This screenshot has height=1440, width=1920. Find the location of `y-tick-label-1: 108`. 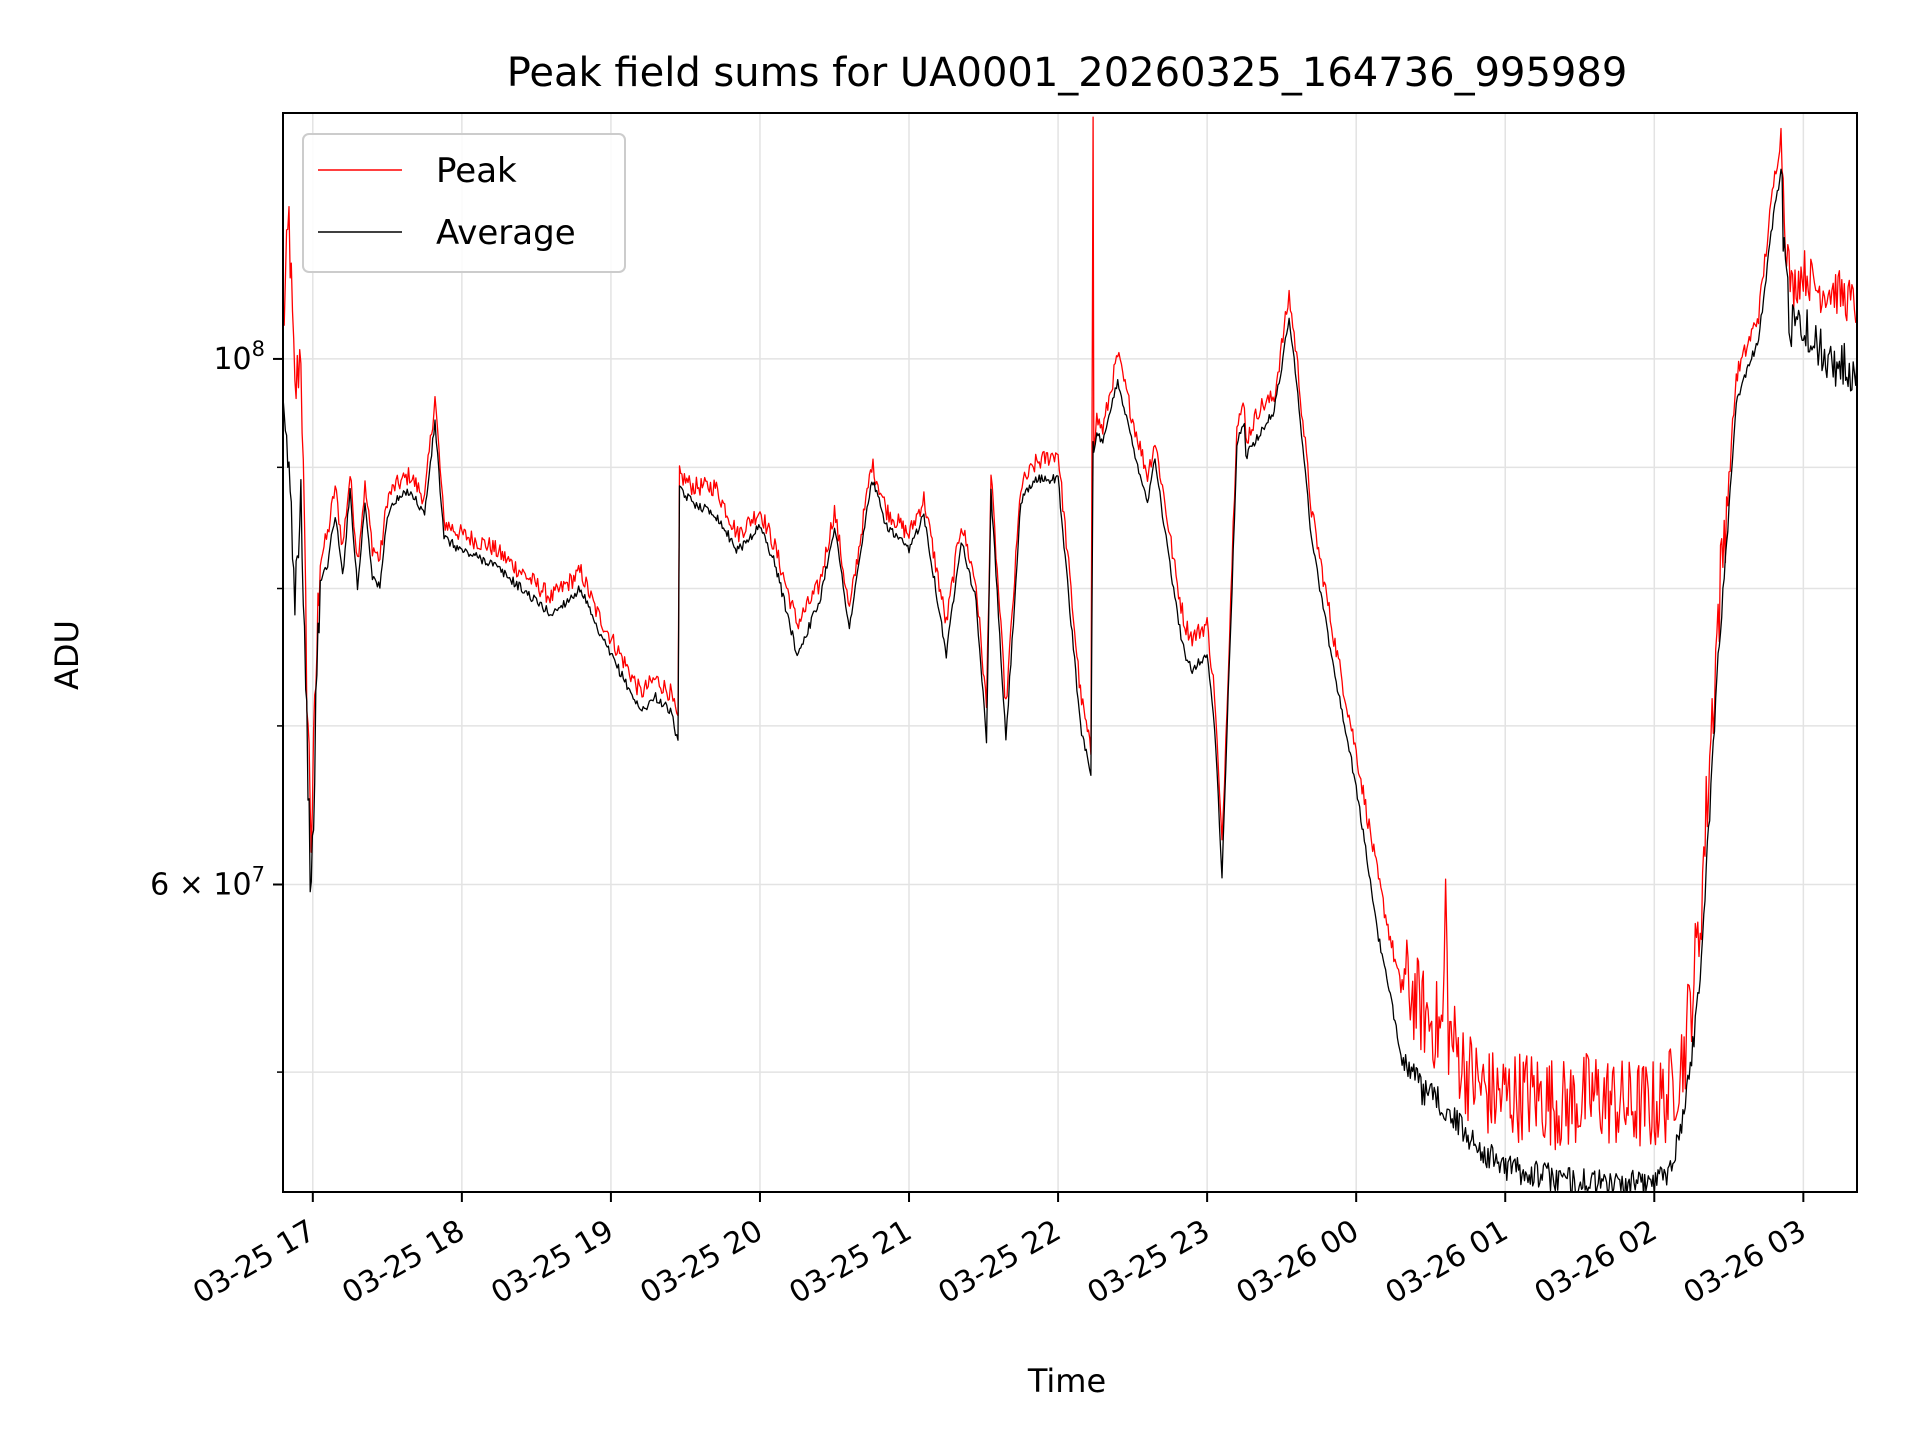

y-tick-label-1: 108 is located at coordinates (239, 357).